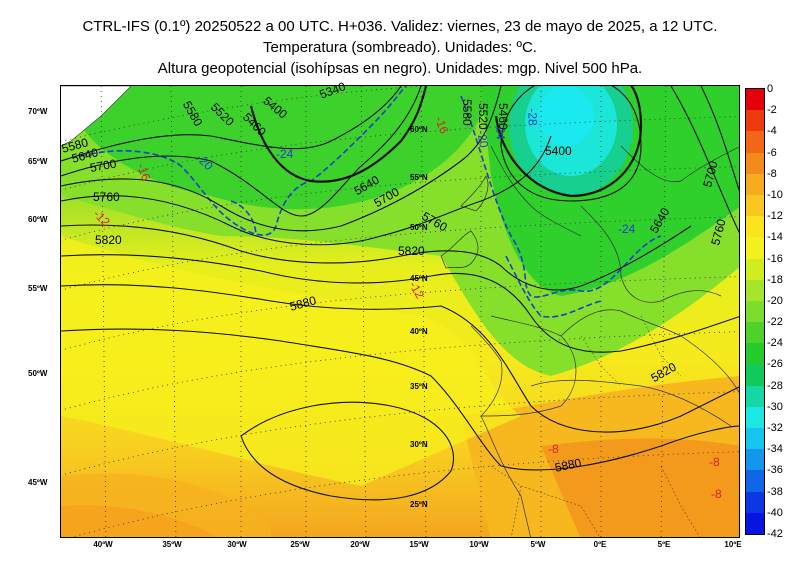  Describe the element at coordinates (446, 142) in the screenshot. I see `thick-isohypses` at that location.